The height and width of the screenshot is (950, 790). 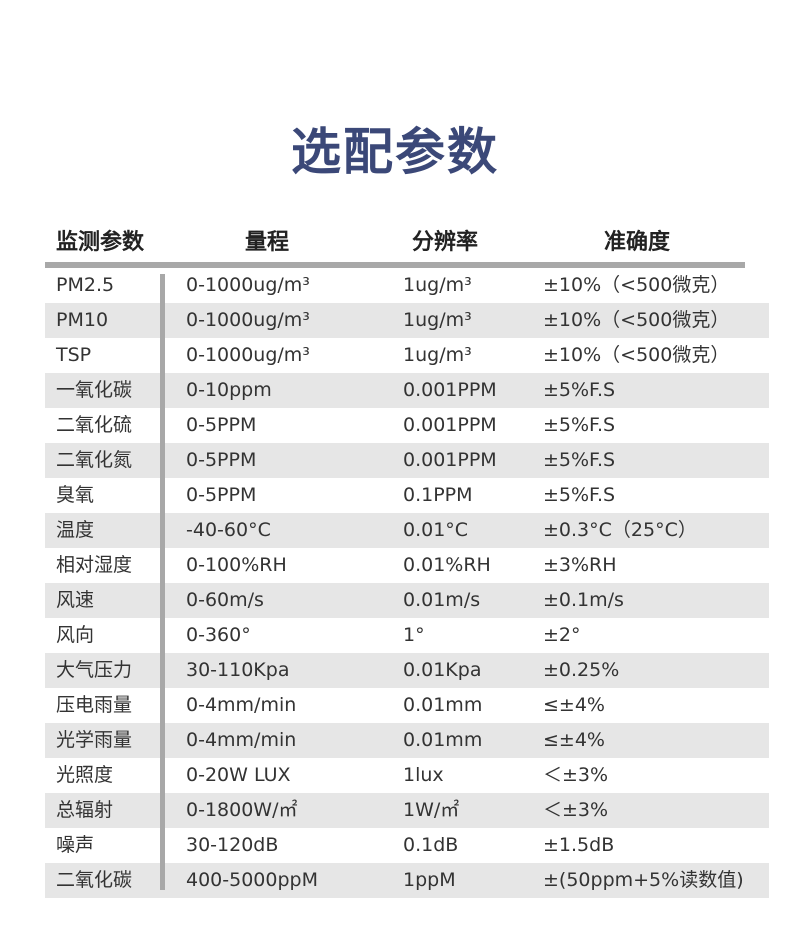 I want to click on table-row: 光学雨量 0-4mm/min 0.01mm ≤±4%, so click(x=407, y=740).